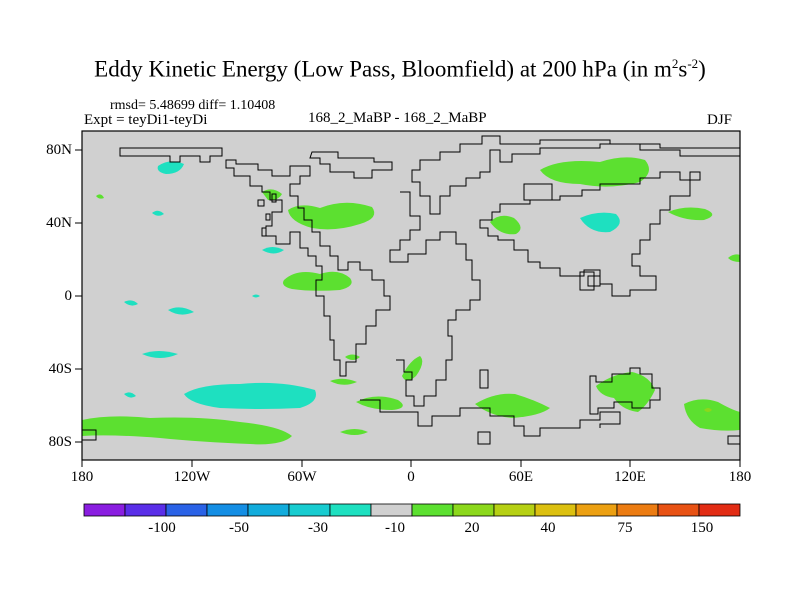  I want to click on coastline-australia, so click(625, 391).